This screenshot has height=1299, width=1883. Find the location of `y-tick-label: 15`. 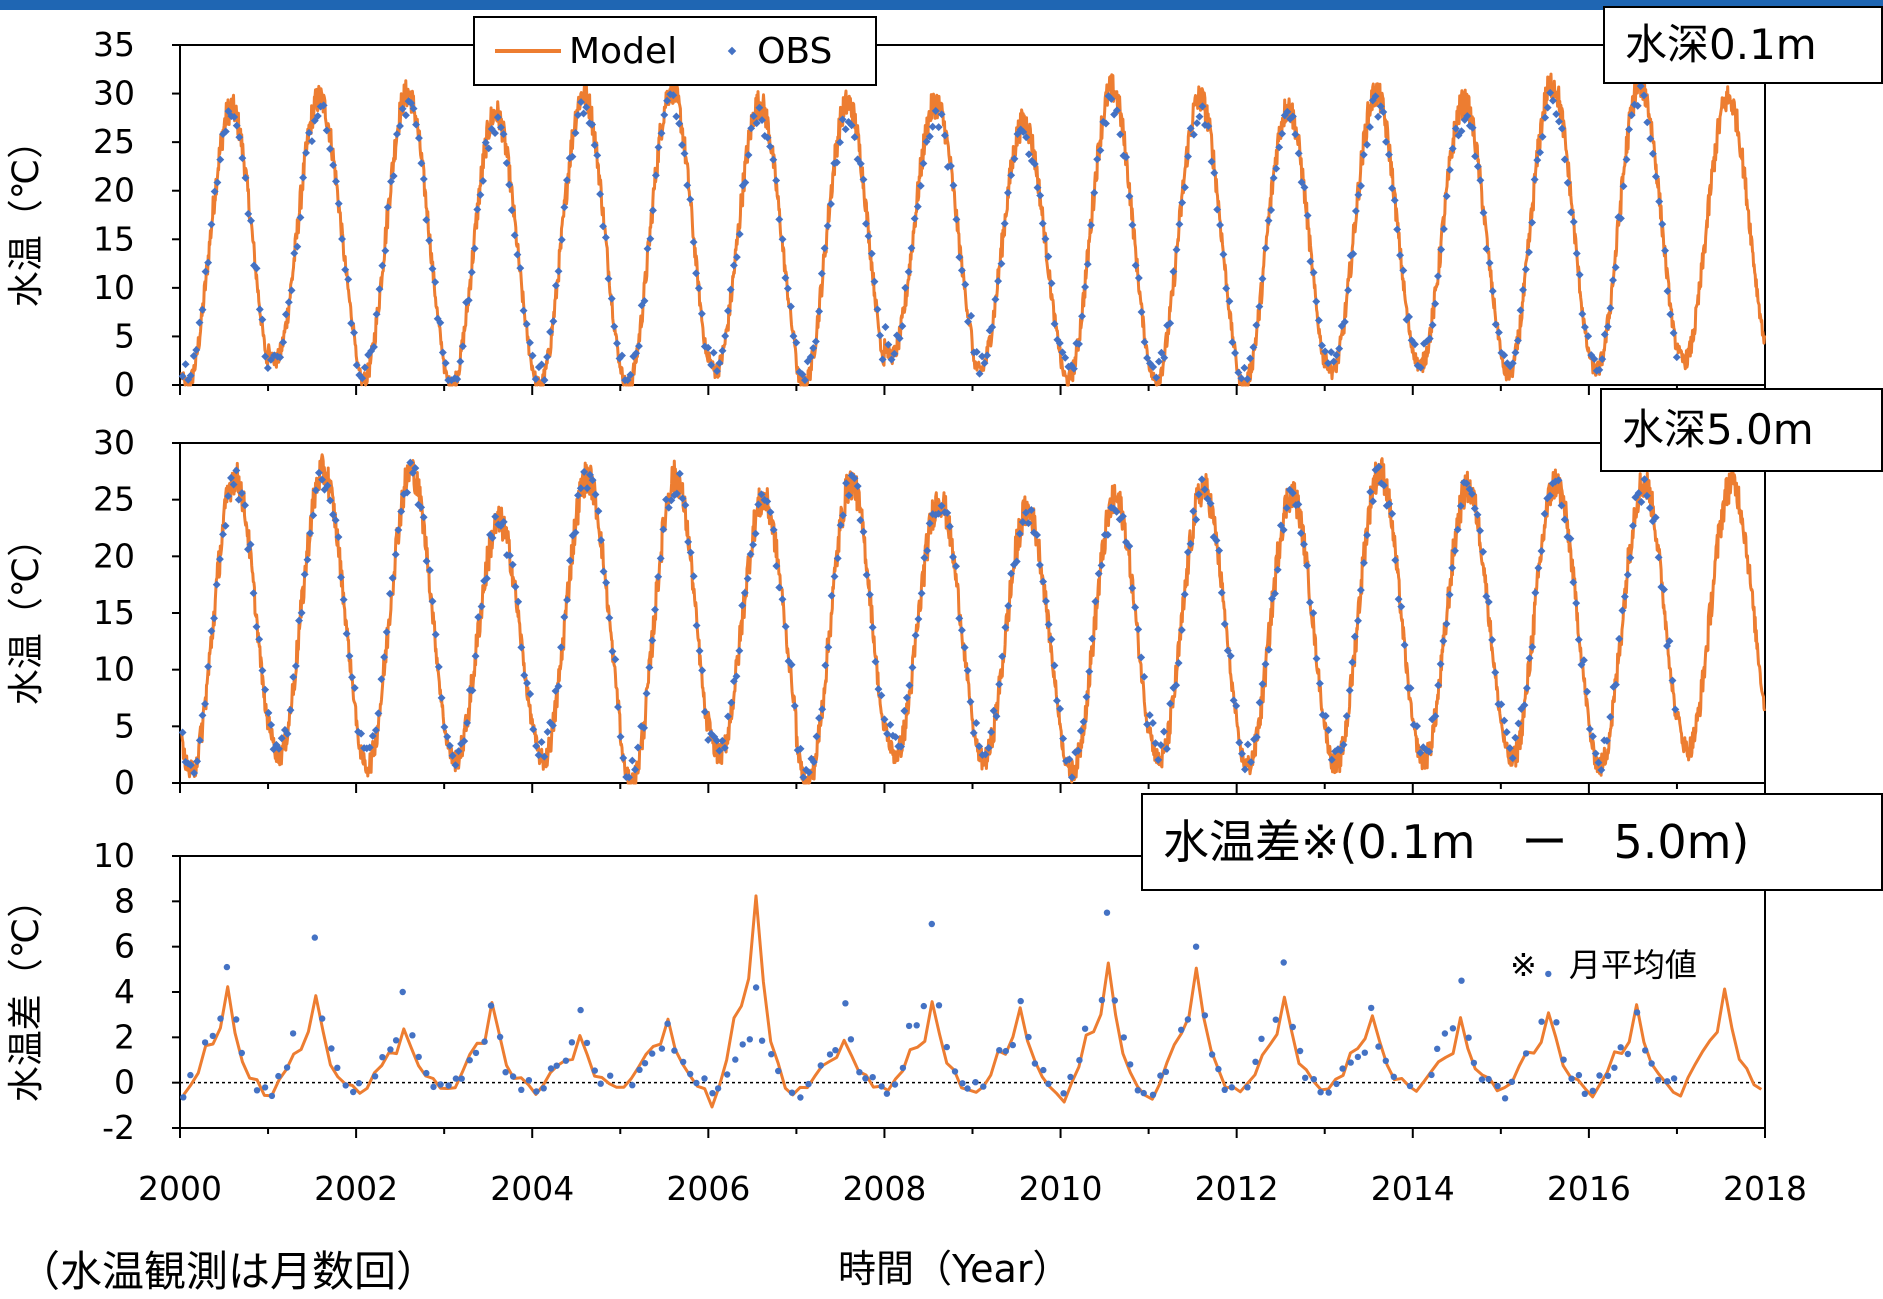

y-tick-label: 15 is located at coordinates (114, 238).